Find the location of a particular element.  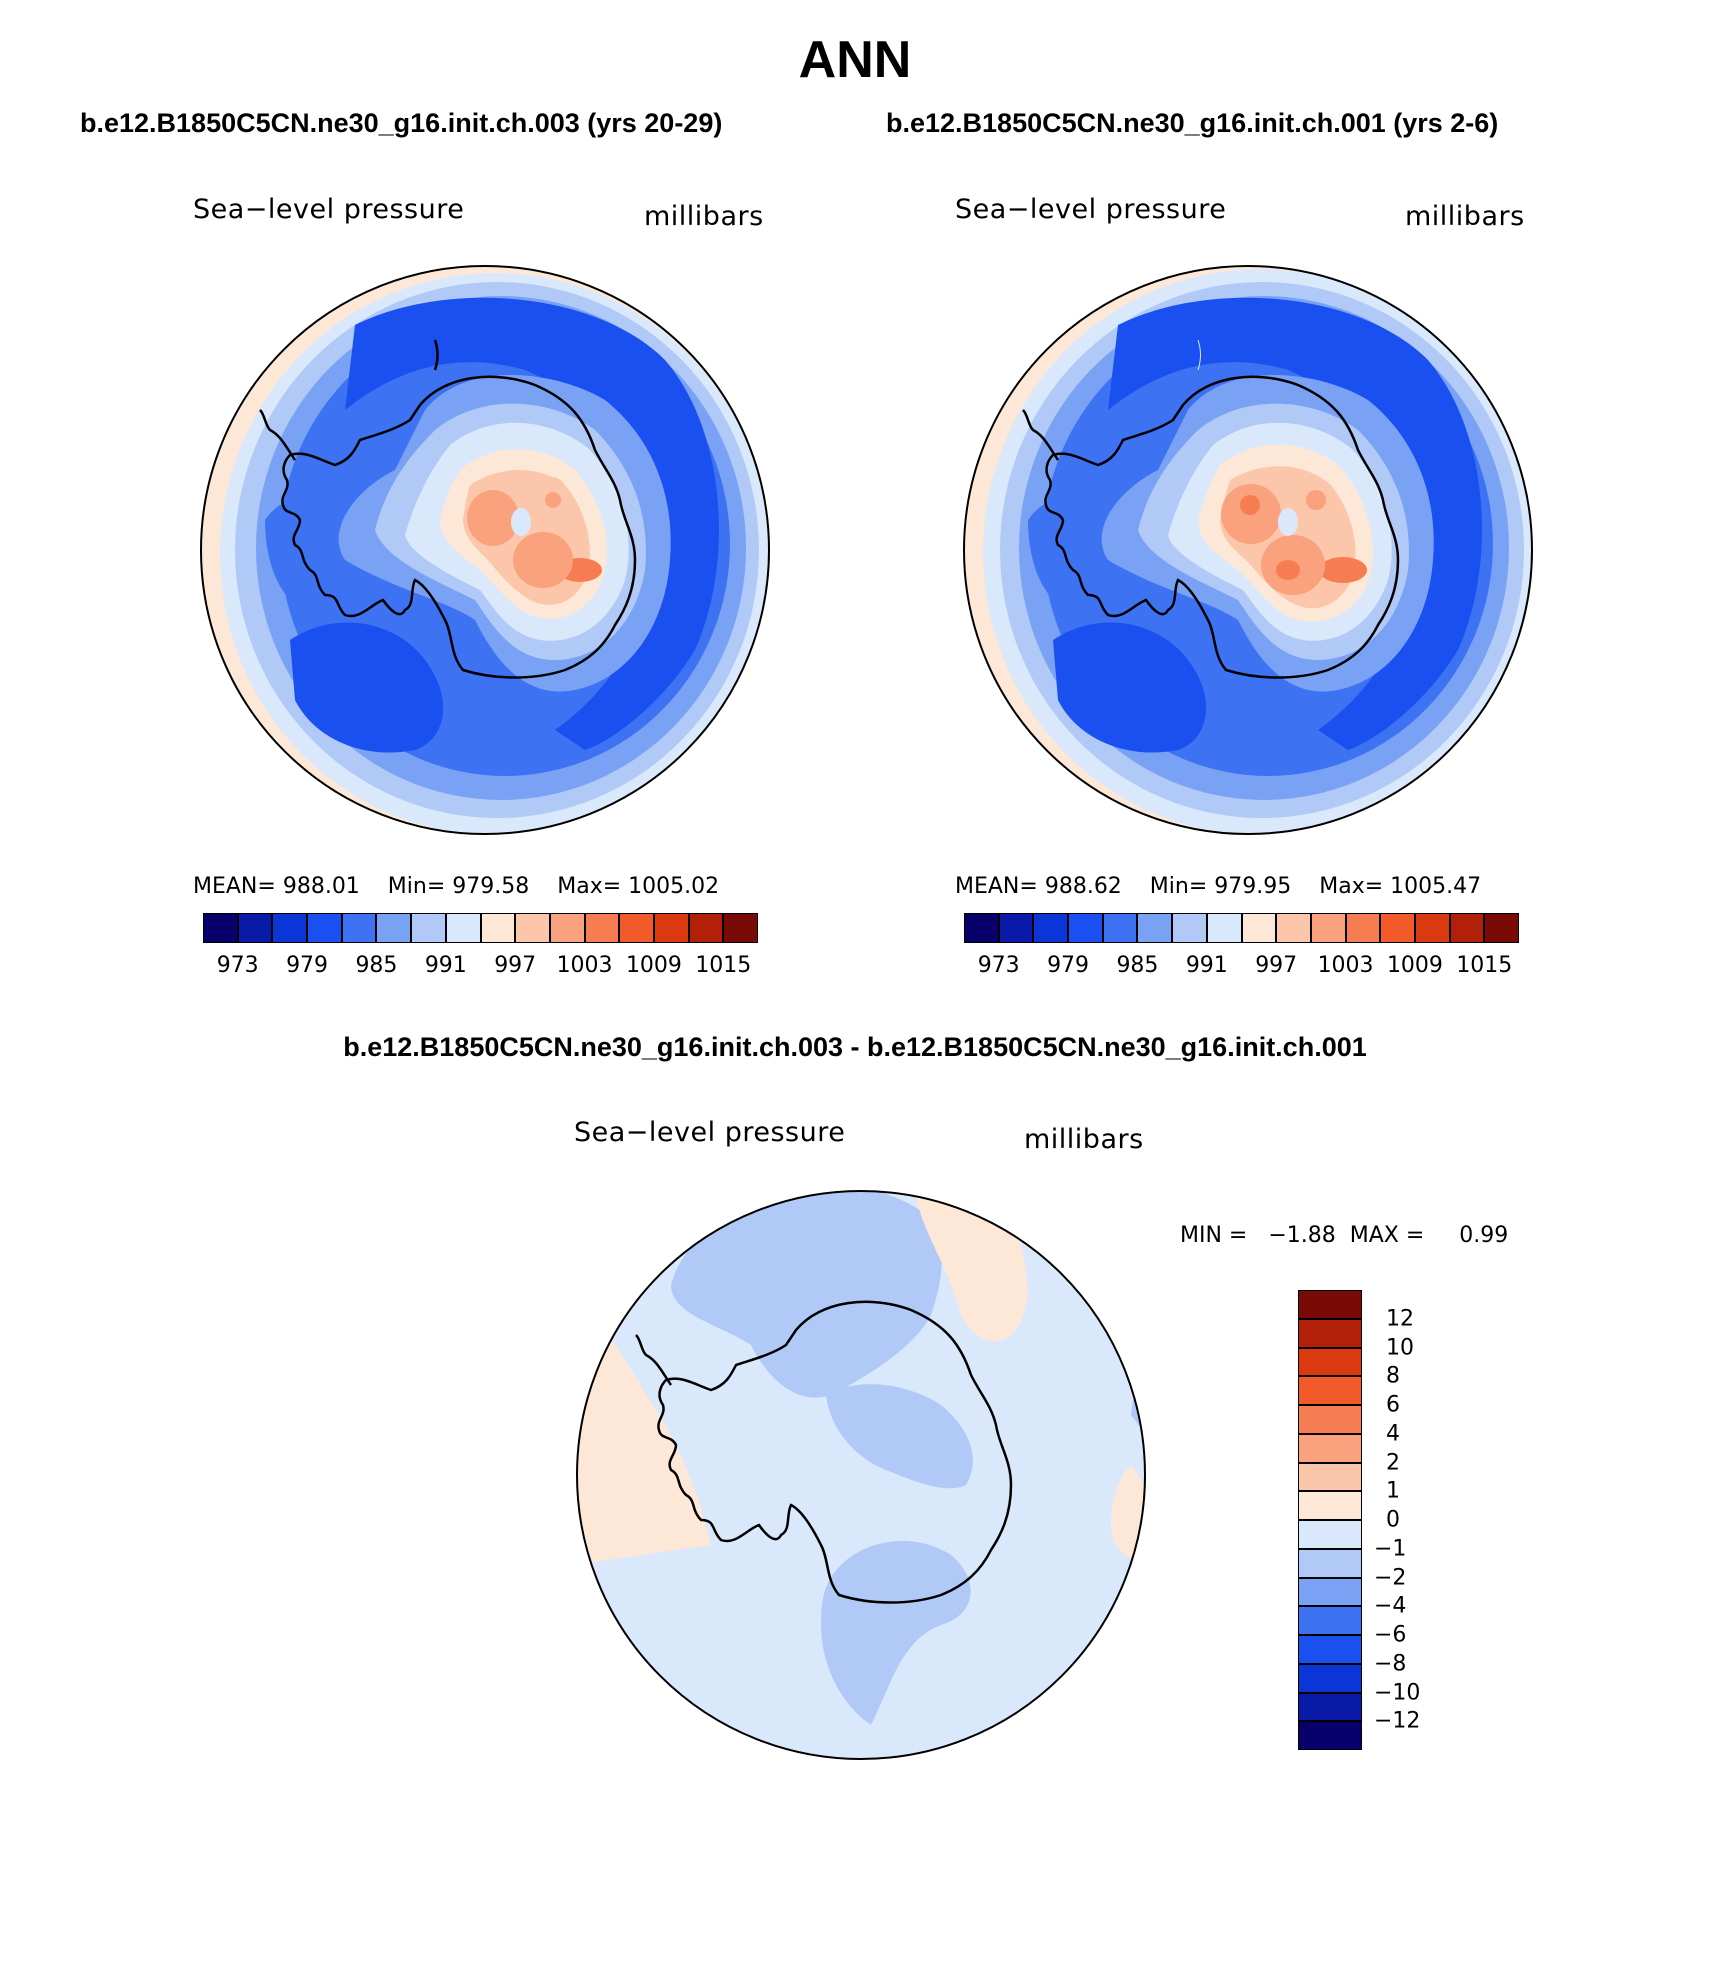

colorbar-panel-2-tick-label: 985 is located at coordinates (1137, 965).